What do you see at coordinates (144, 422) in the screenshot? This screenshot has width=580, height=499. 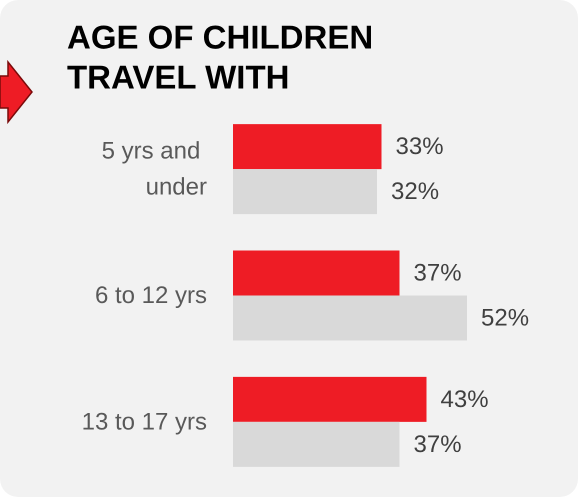 I see `y-tick-label: 13 to 17 yrs` at bounding box center [144, 422].